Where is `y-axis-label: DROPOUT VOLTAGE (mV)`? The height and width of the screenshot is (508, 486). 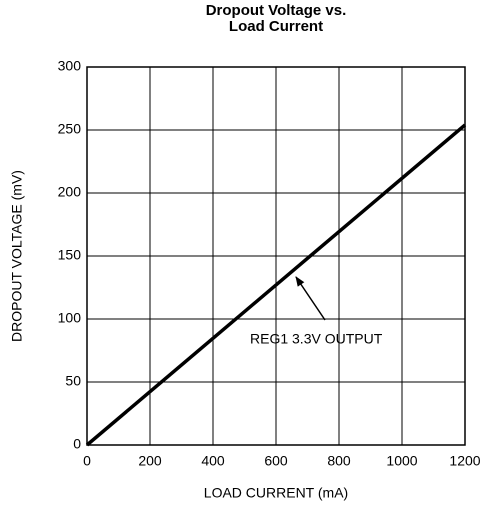 y-axis-label: DROPOUT VOLTAGE (mV) is located at coordinates (17, 256).